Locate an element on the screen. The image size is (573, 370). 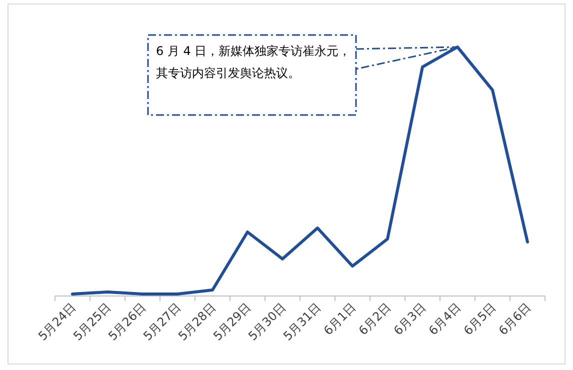
picture-callout: 6 月 4 日，新媒体独家专访崔永元，其专访内容引发舆论热议。 is located at coordinates (302, 75).